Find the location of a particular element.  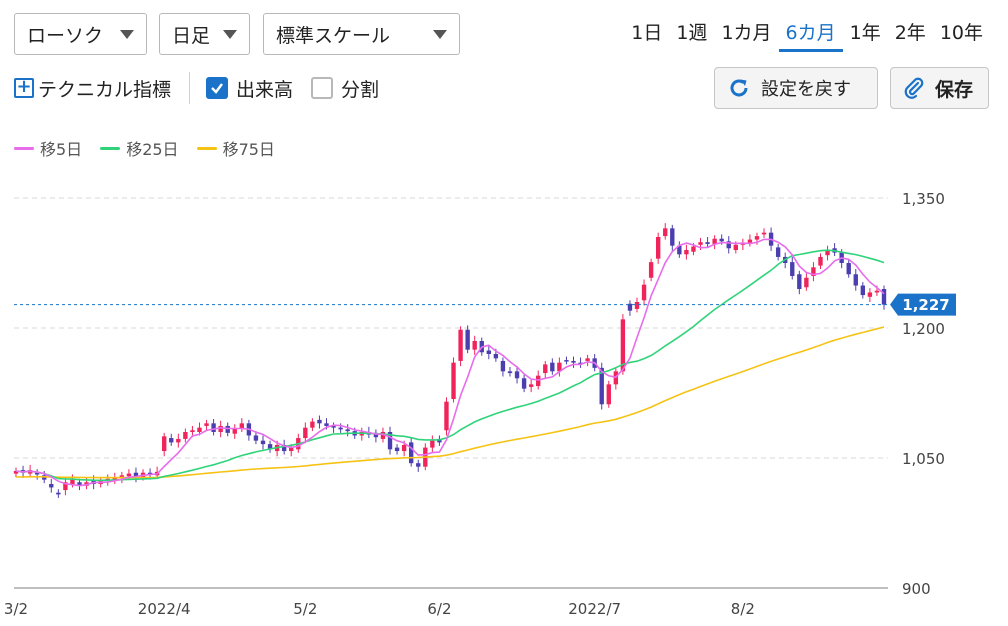

chart-legend: 移5日 移25日 移75日 is located at coordinates (153, 148).